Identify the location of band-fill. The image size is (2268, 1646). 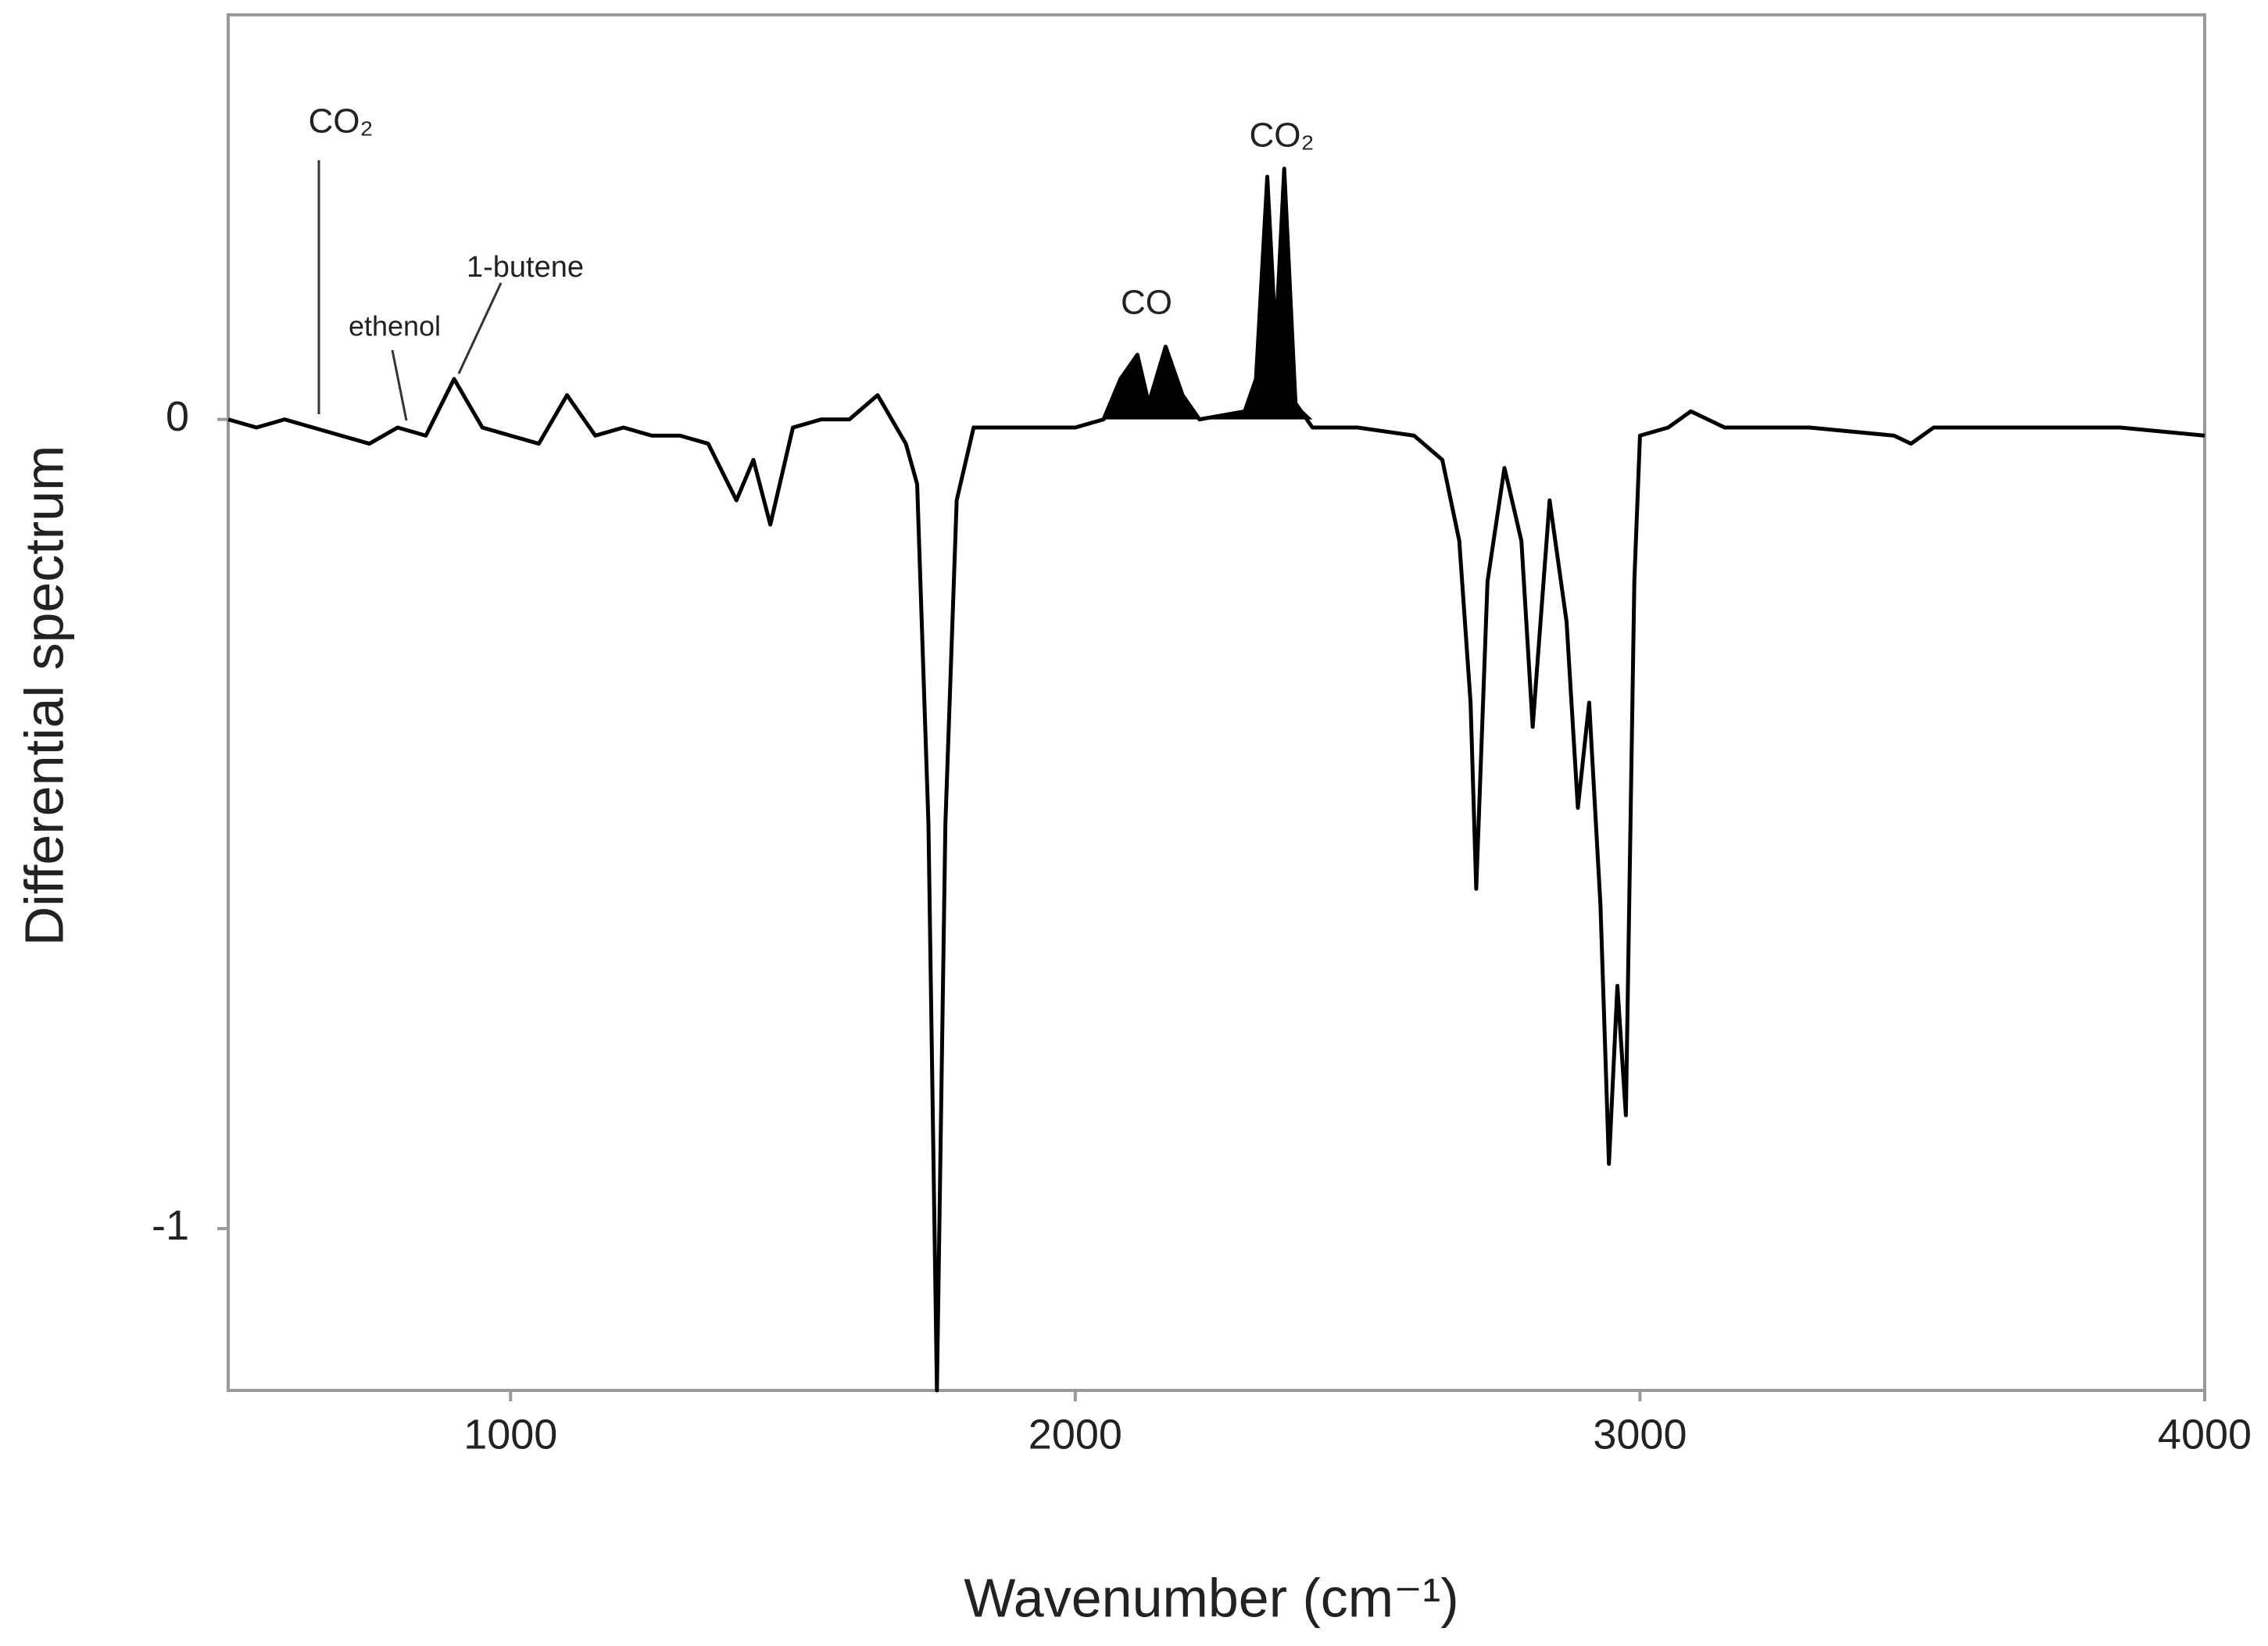
(1208, 294).